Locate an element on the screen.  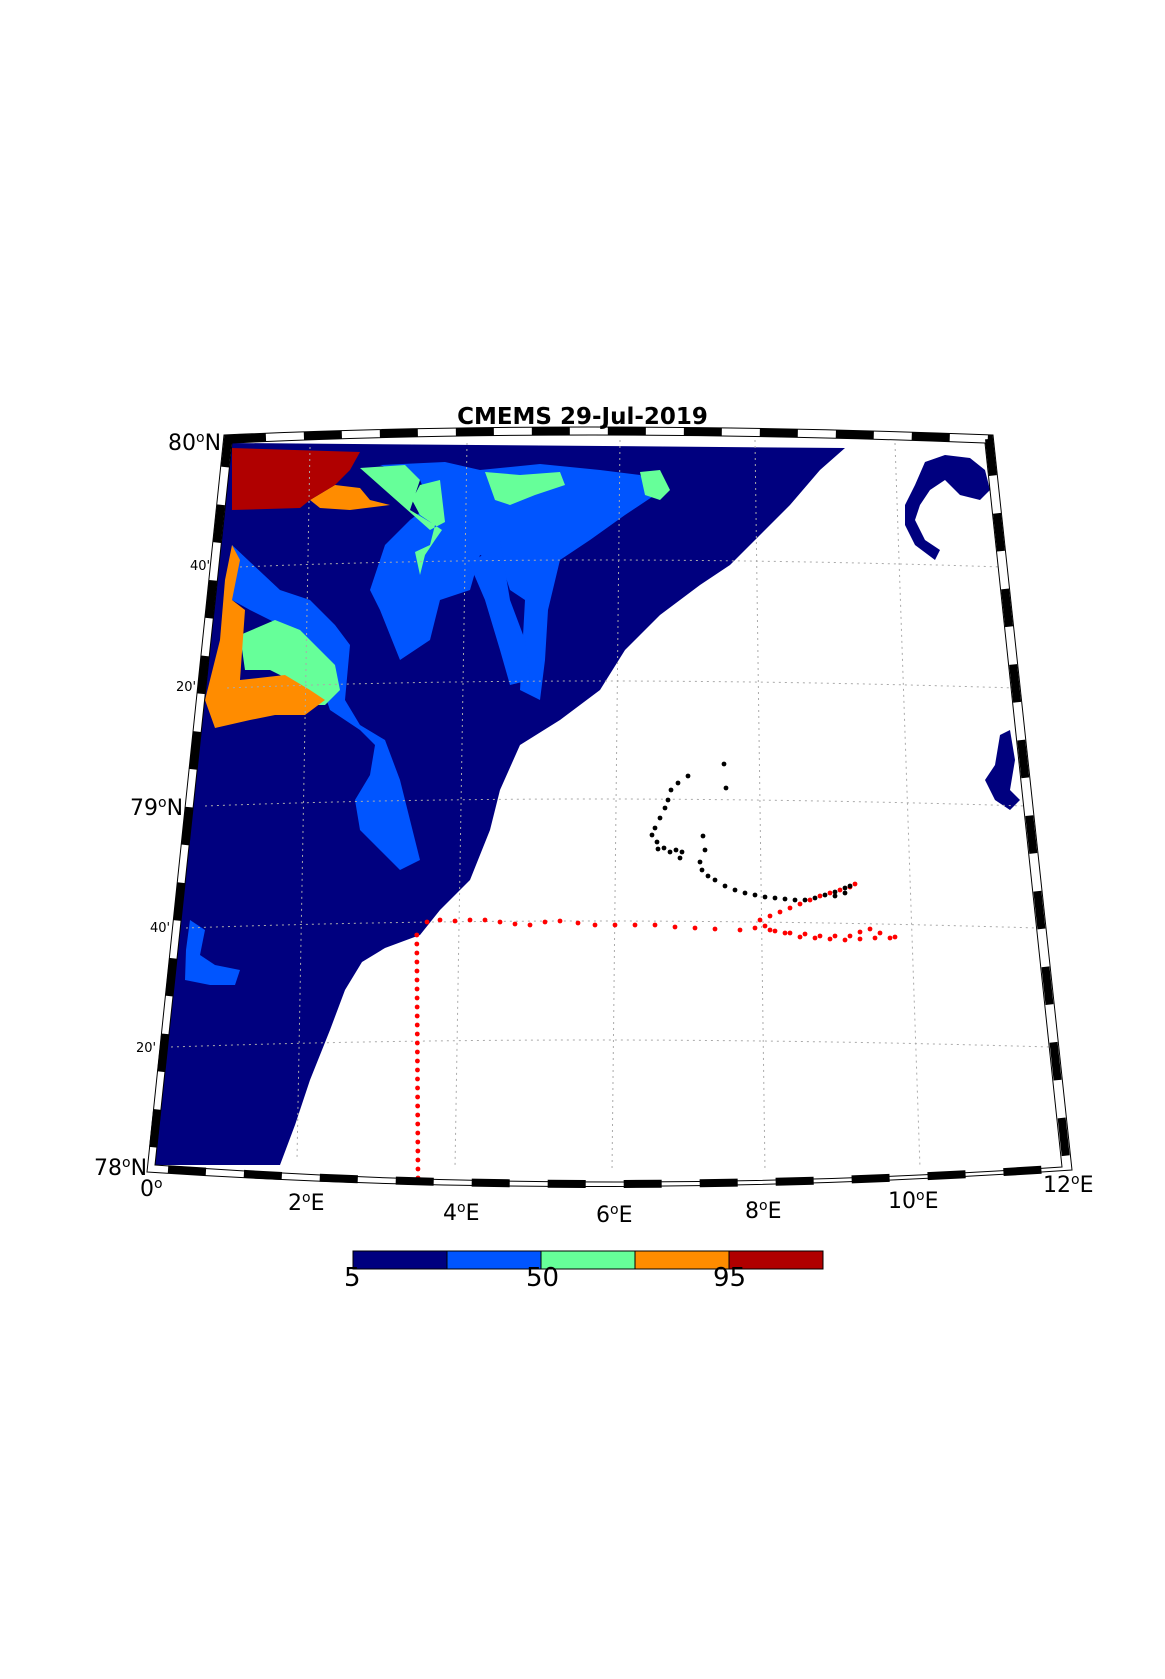
lon-label-2e: 2oE is located at coordinates (306, 1203).